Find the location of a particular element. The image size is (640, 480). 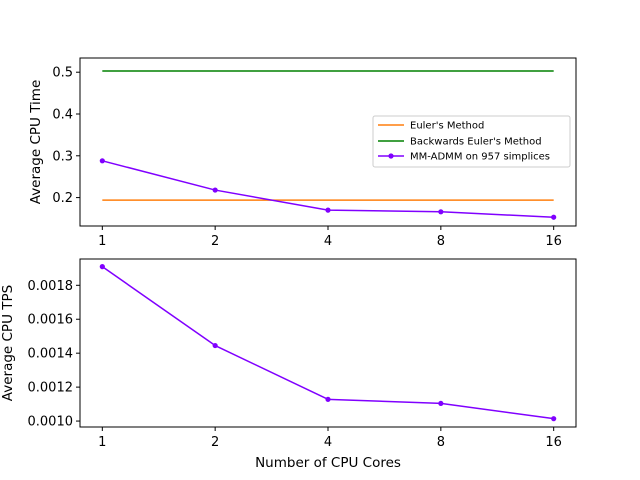

legend-item-euler: Euler's Method is located at coordinates (431, 126).